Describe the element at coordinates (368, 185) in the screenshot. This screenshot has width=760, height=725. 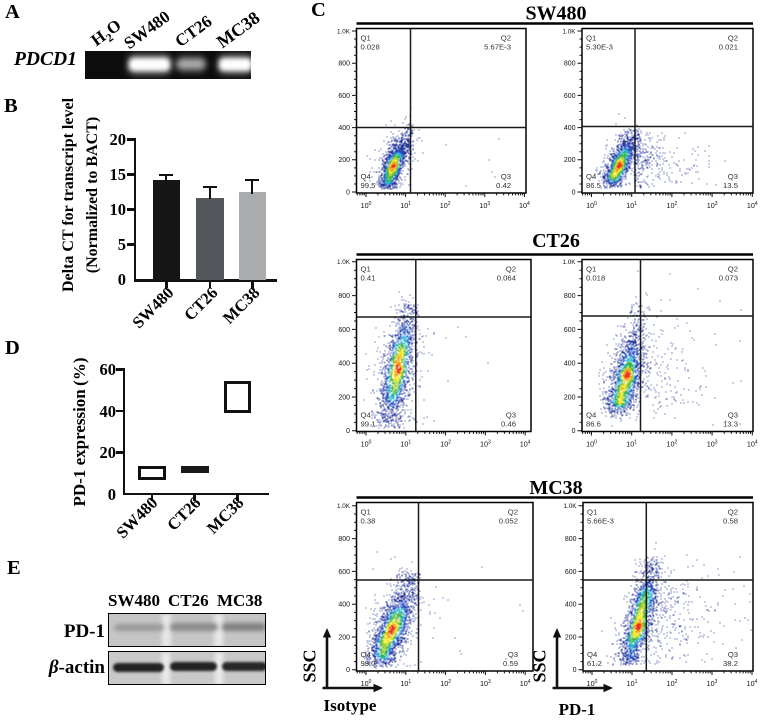
I see `svg-text: 99.5` at that location.